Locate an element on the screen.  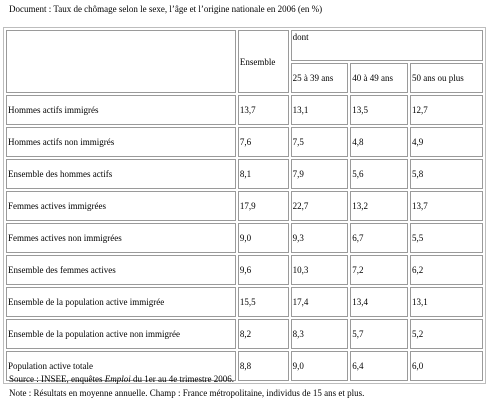
table-cell: 6,2 is located at coordinates (446, 270).